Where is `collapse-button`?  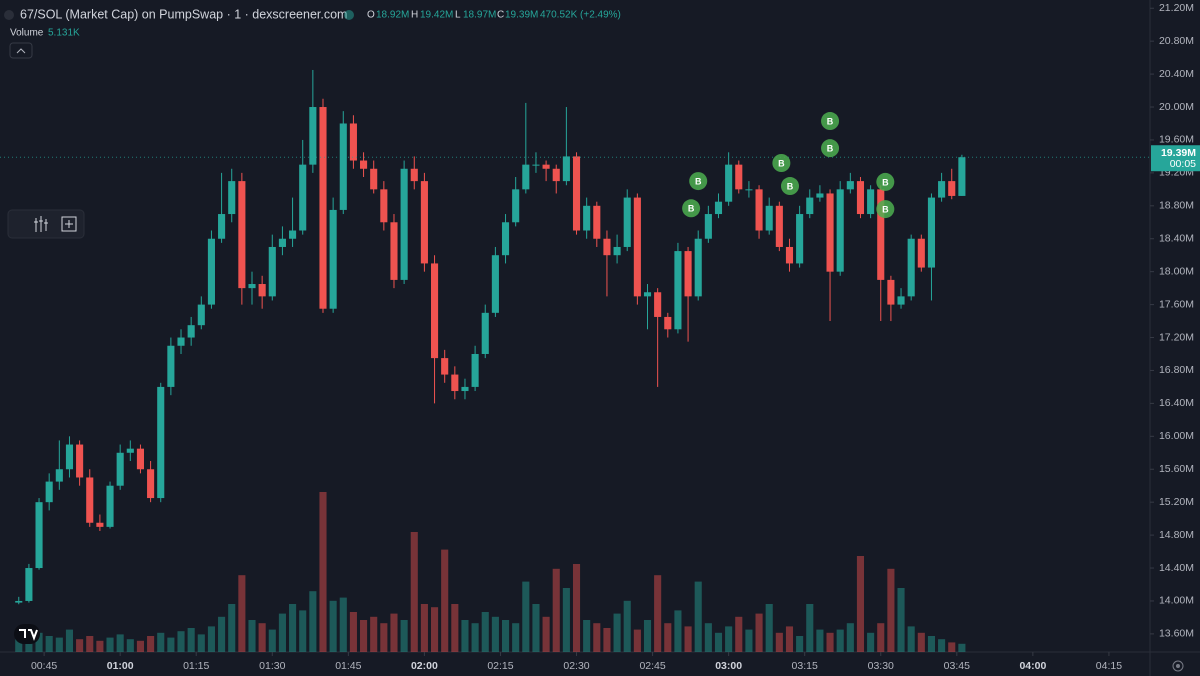
collapse-button is located at coordinates (21, 50).